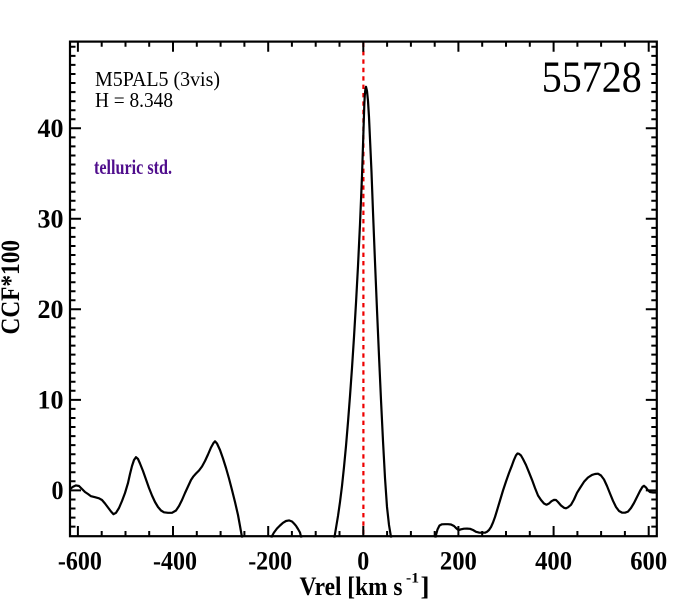  What do you see at coordinates (648, 561) in the screenshot?
I see `svg-text: 600` at bounding box center [648, 561].